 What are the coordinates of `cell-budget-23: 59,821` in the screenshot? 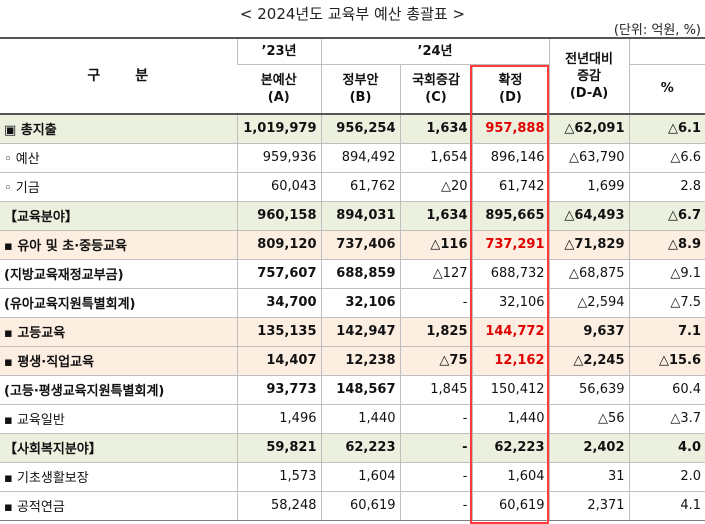 It's located at (278, 447).